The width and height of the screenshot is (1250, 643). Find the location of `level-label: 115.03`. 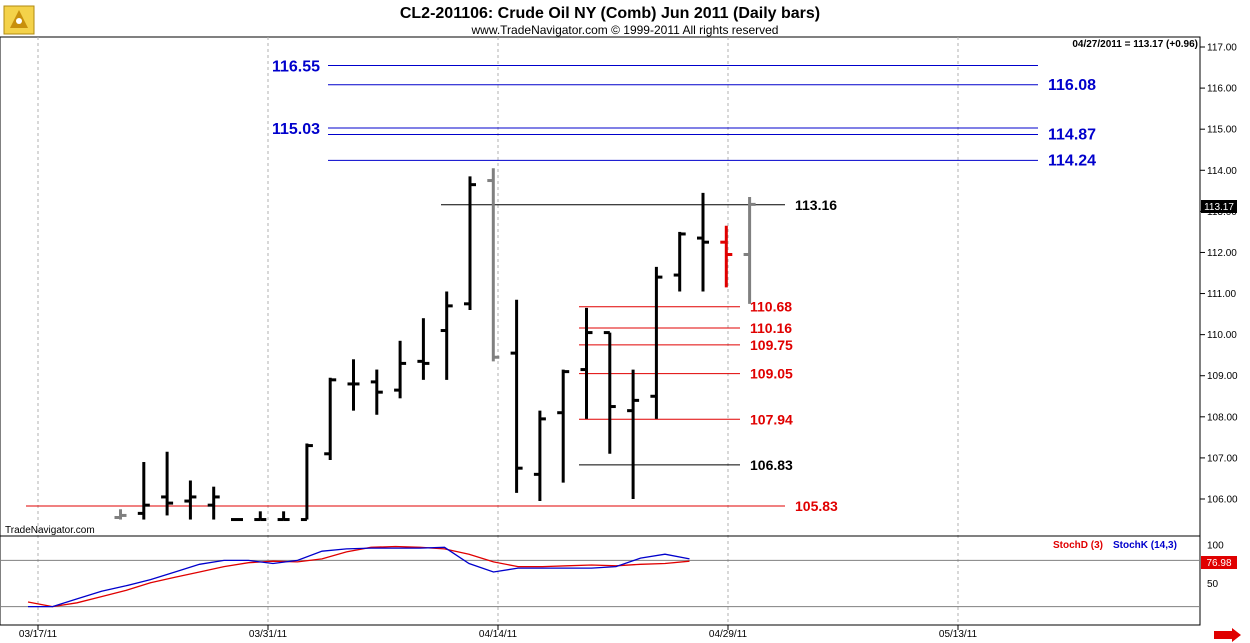

level-label: 115.03 is located at coordinates (296, 129).